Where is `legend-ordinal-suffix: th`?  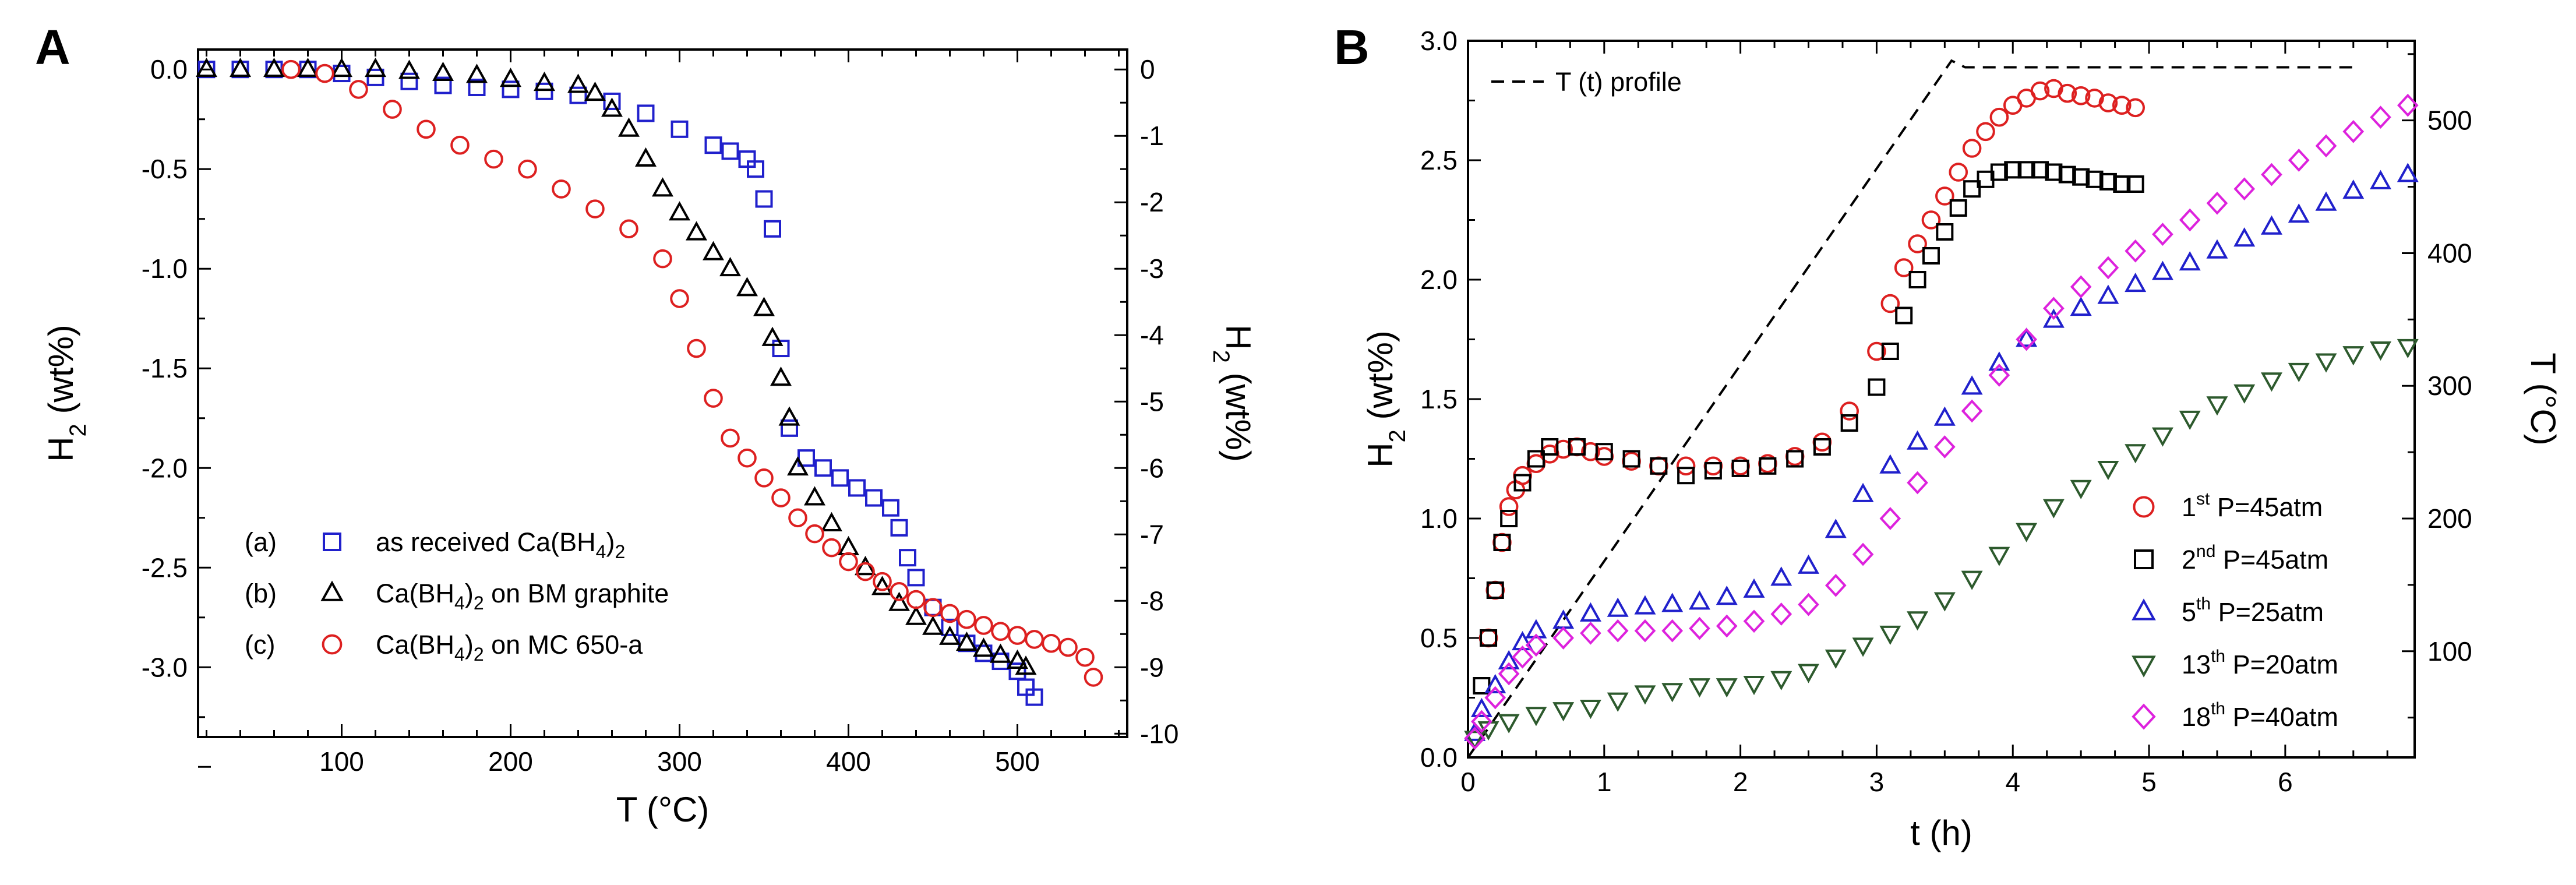
legend-ordinal-suffix: th is located at coordinates (2218, 656).